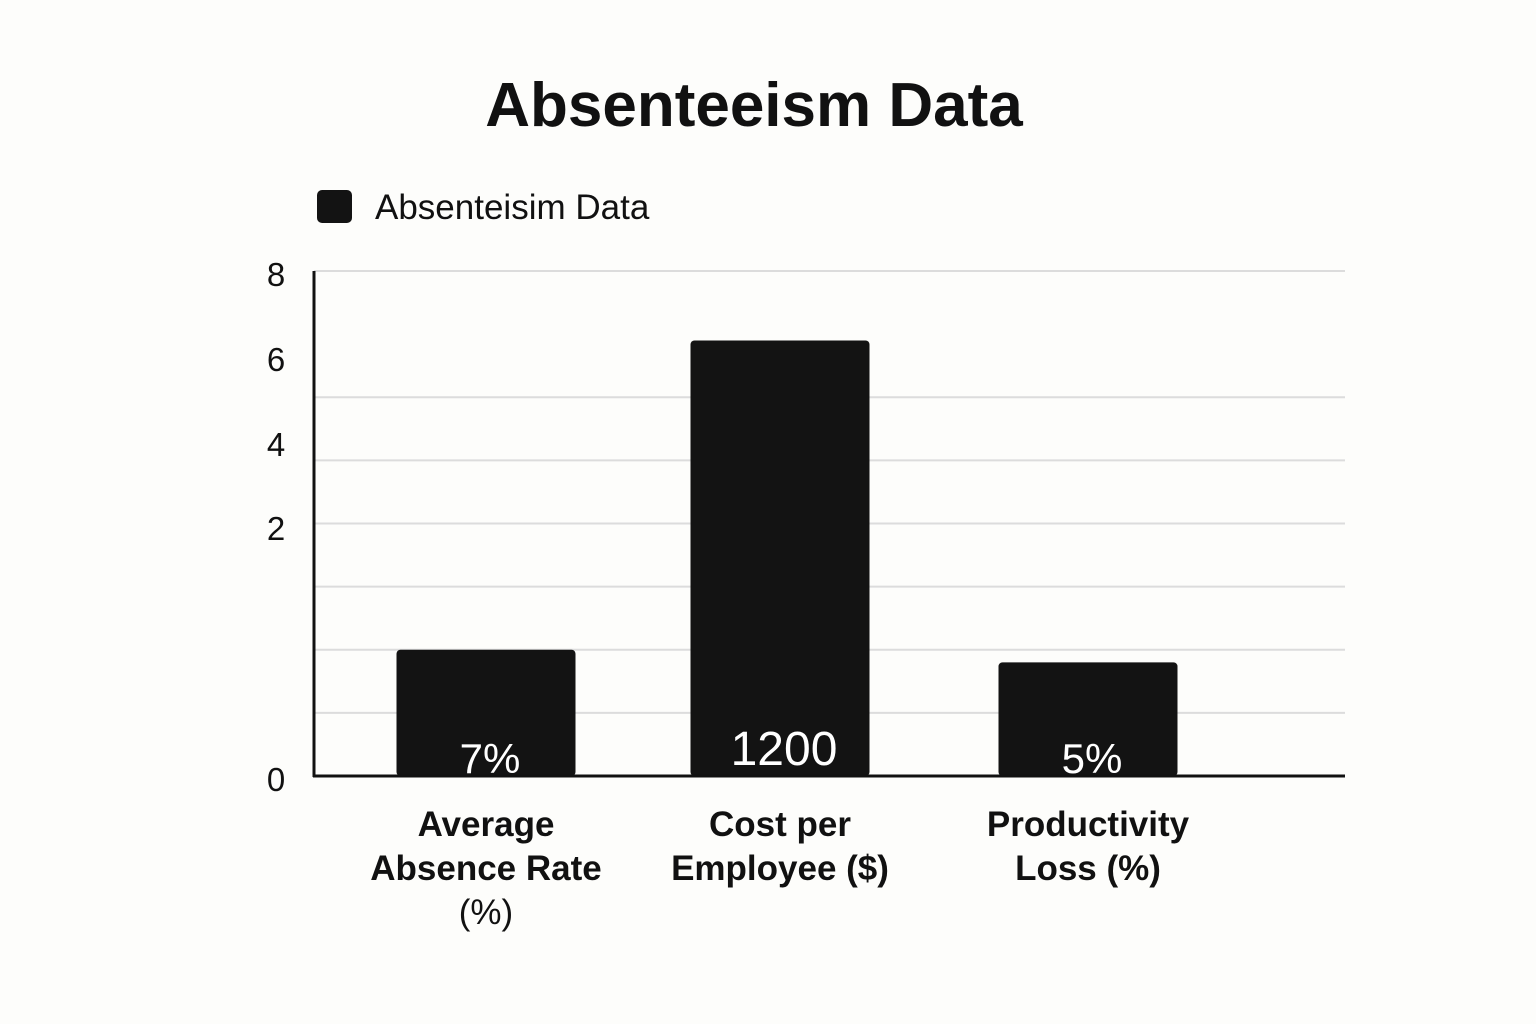 The height and width of the screenshot is (1024, 1536). I want to click on bar-data-label: 7%, so click(490, 758).